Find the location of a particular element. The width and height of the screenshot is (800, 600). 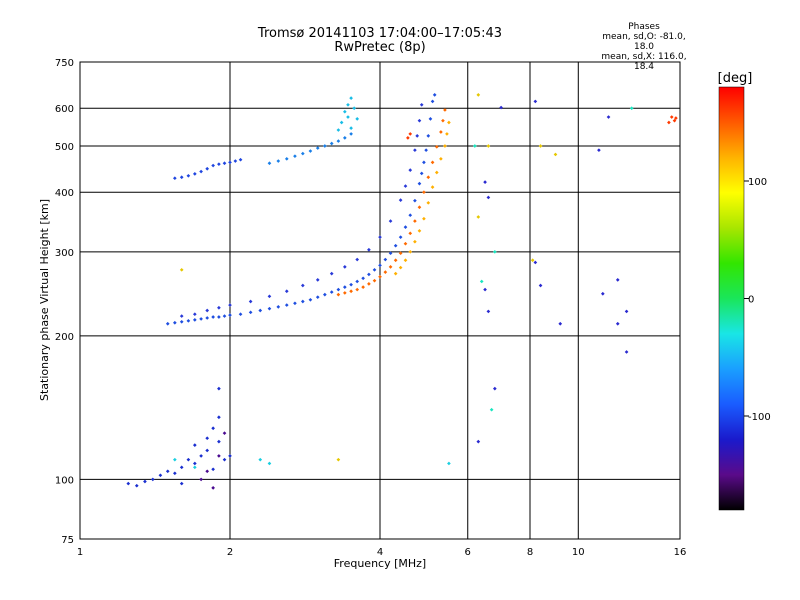

y-tick-label: 100 is located at coordinates (64, 480).